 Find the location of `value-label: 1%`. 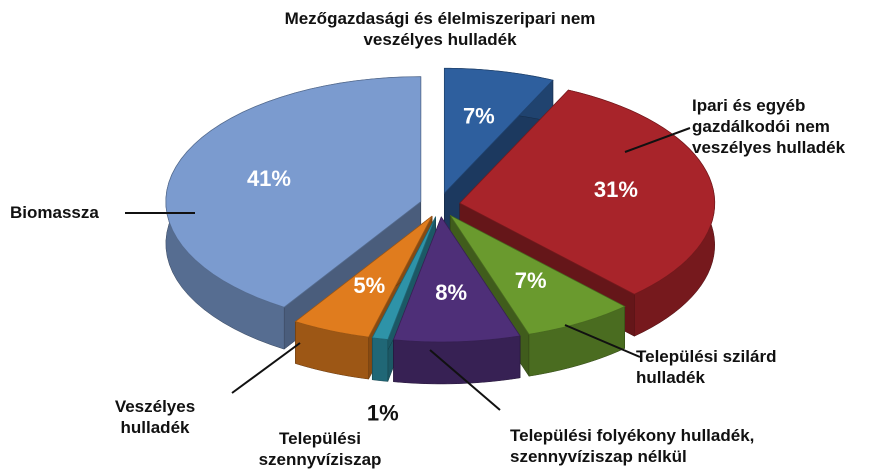

value-label: 1% is located at coordinates (383, 412).